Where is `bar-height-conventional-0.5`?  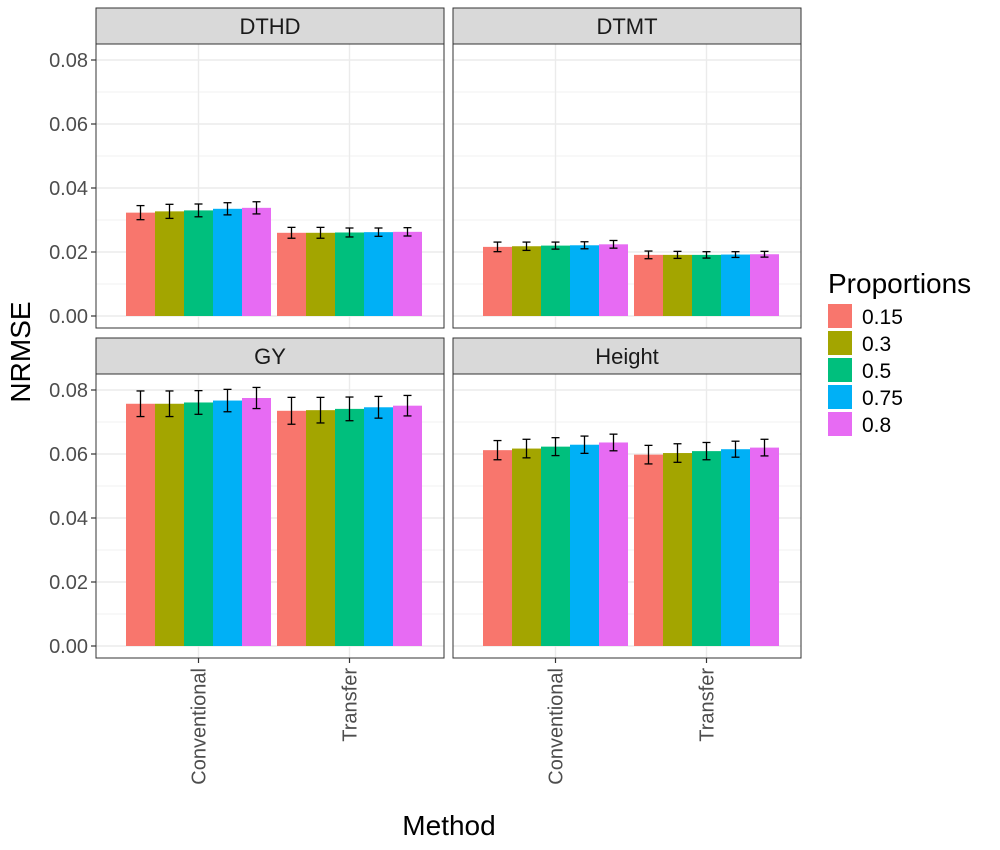 bar-height-conventional-0.5 is located at coordinates (555, 546).